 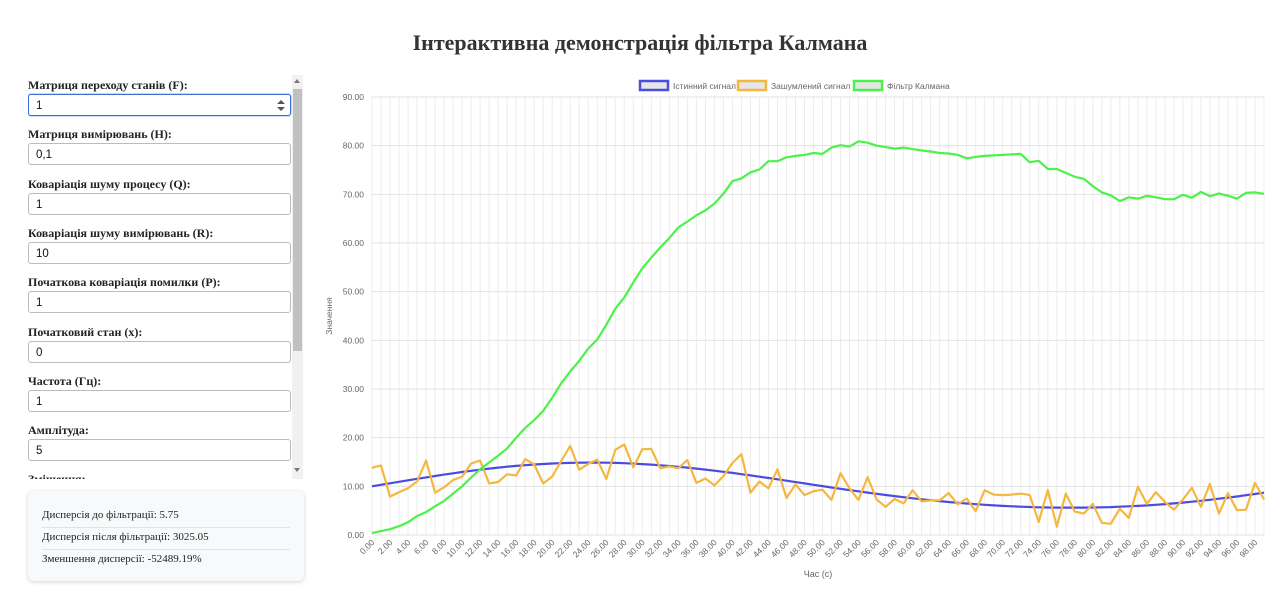 I want to click on field-label: Матриця вимірювань (H):, so click(x=100, y=134).